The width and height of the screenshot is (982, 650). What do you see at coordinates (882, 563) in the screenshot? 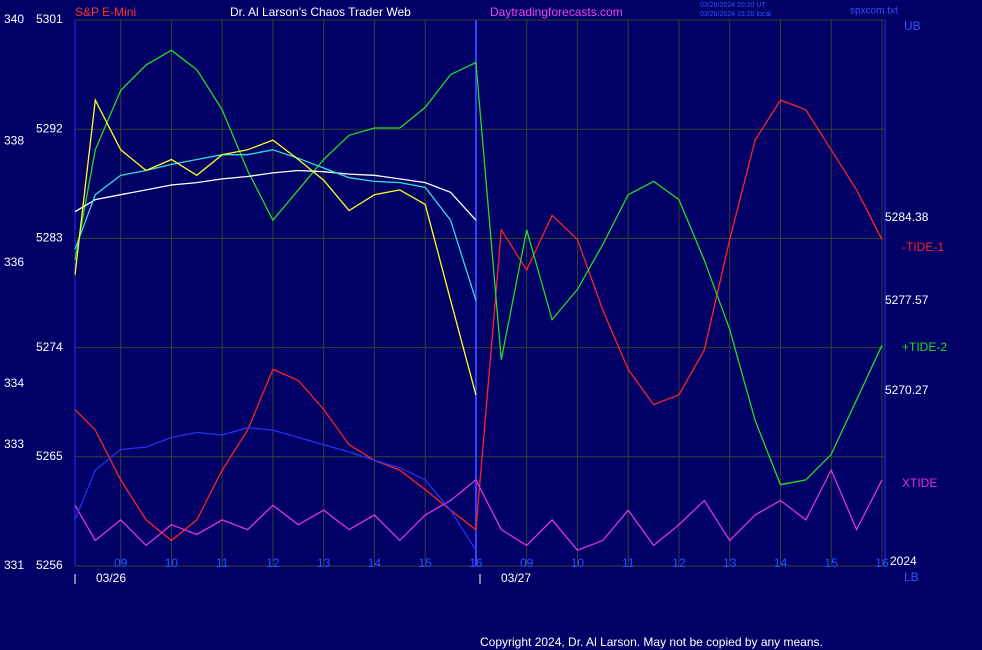
I see `x-tick-label: 16` at bounding box center [882, 563].